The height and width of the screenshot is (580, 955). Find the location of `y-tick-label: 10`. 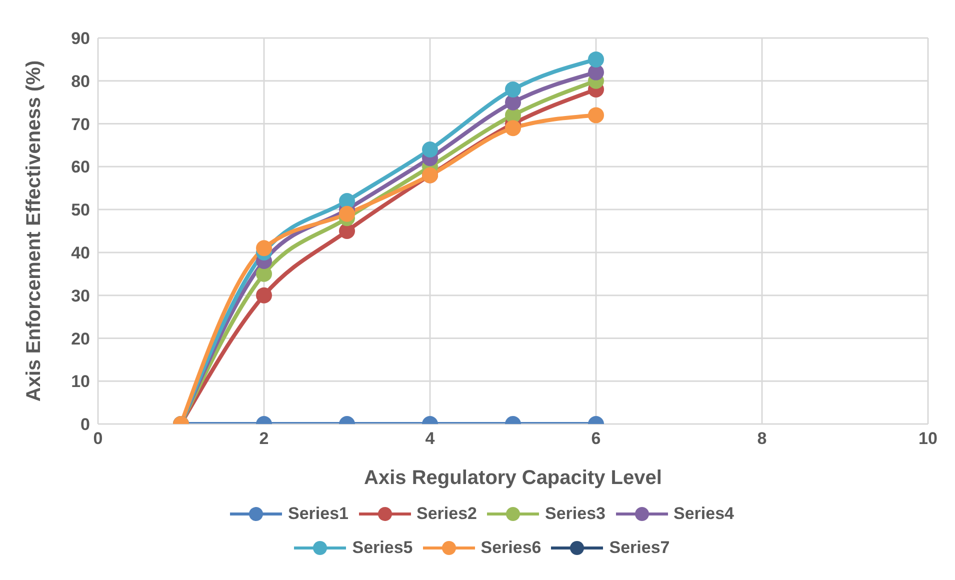

y-tick-label: 10 is located at coordinates (80, 382).